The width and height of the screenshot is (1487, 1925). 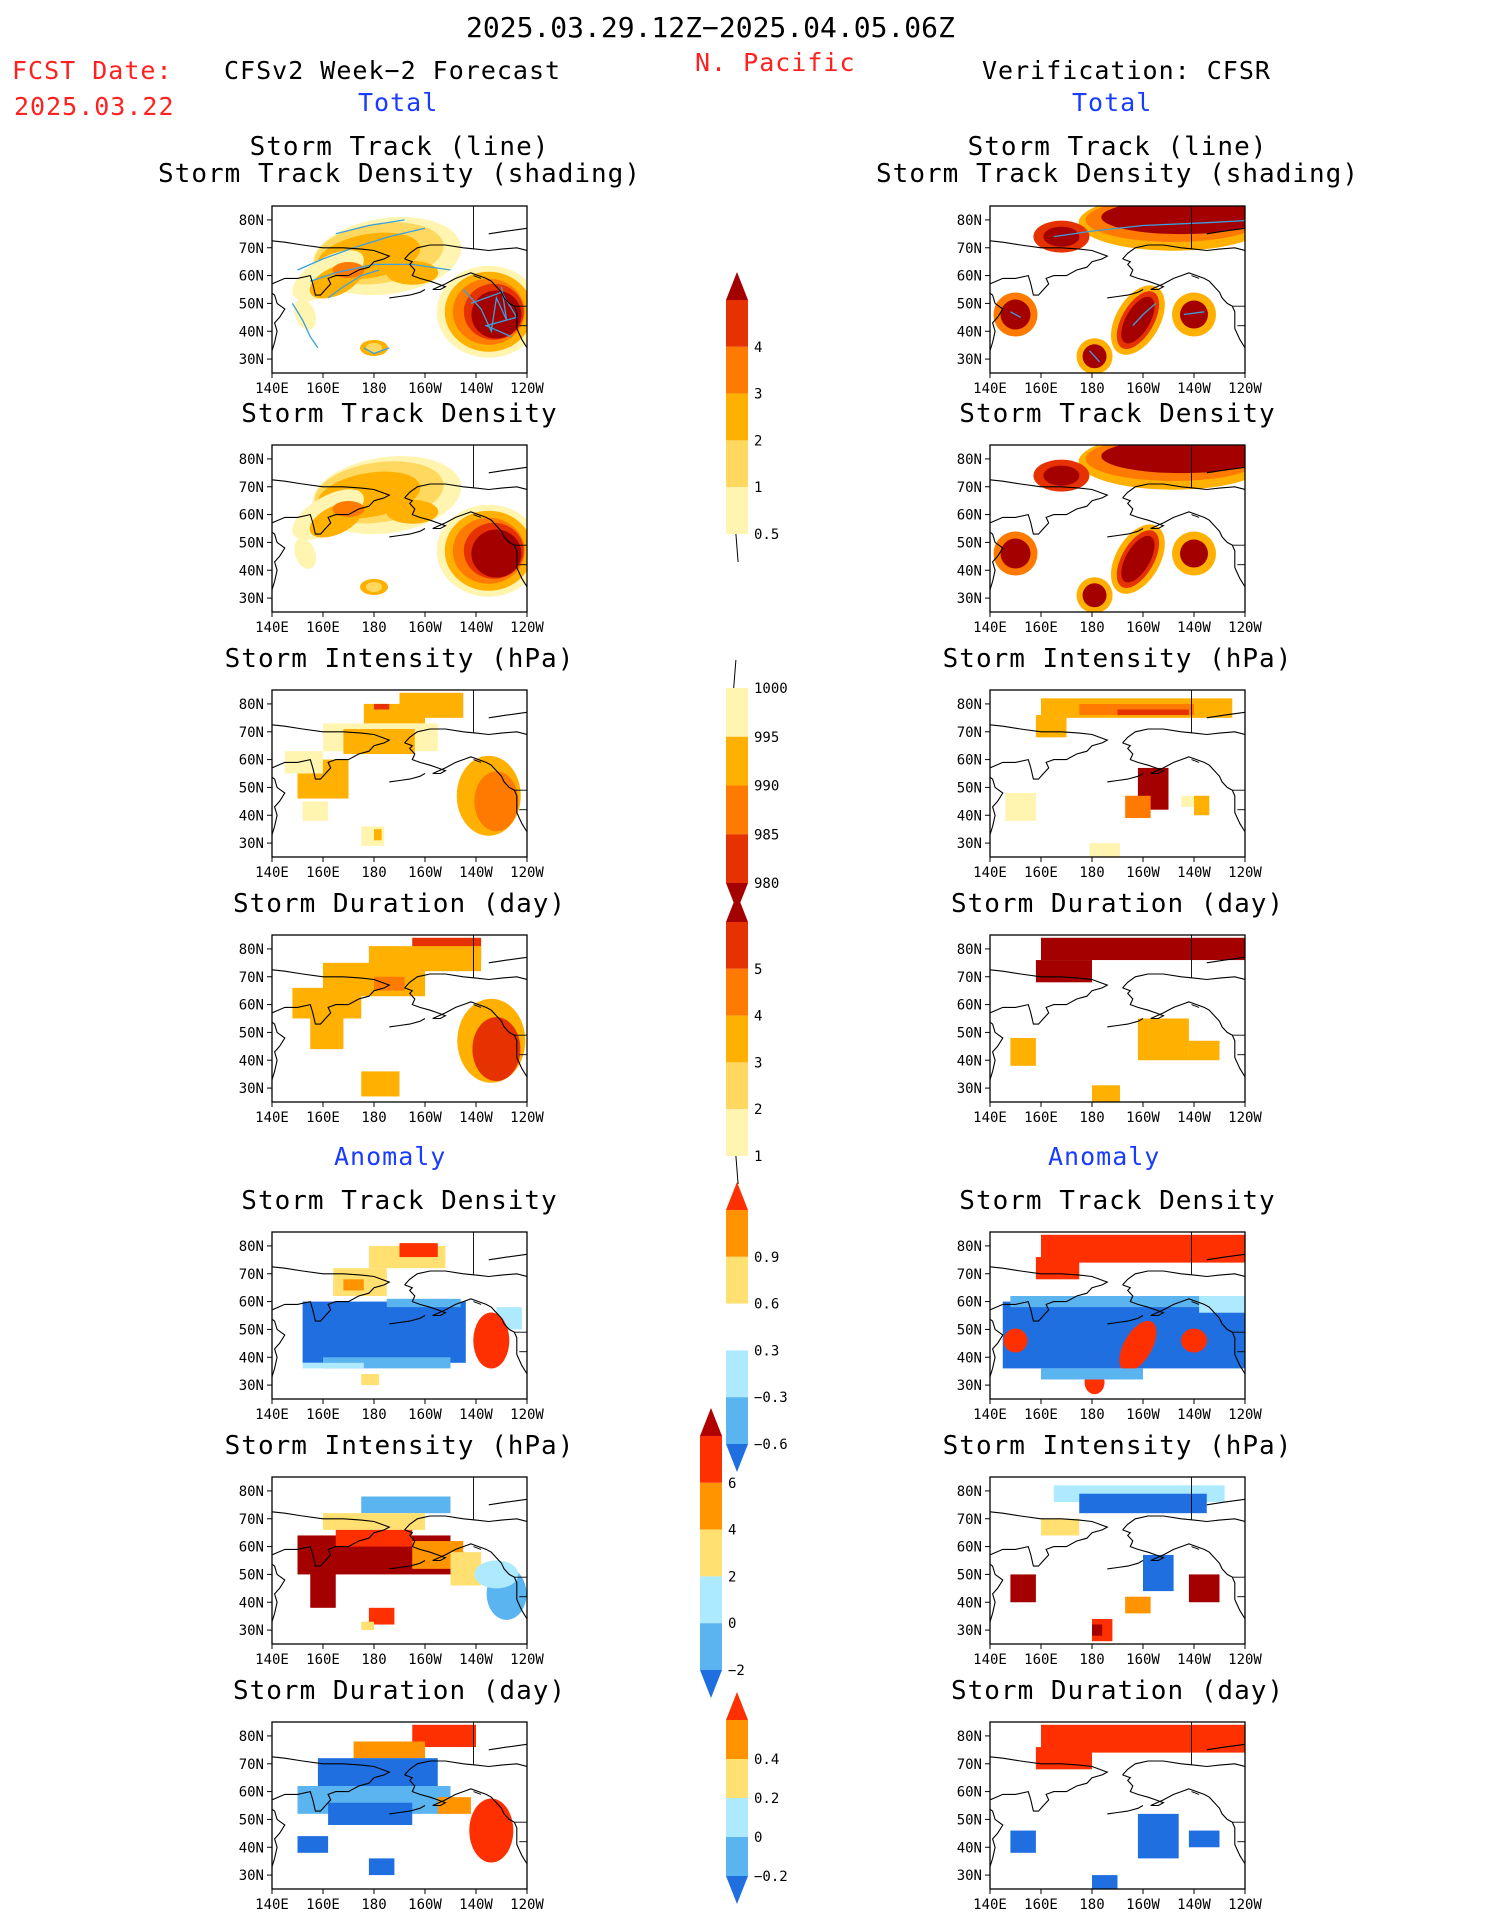 I want to click on colorbar-label: 4, so click(x=732, y=1531).